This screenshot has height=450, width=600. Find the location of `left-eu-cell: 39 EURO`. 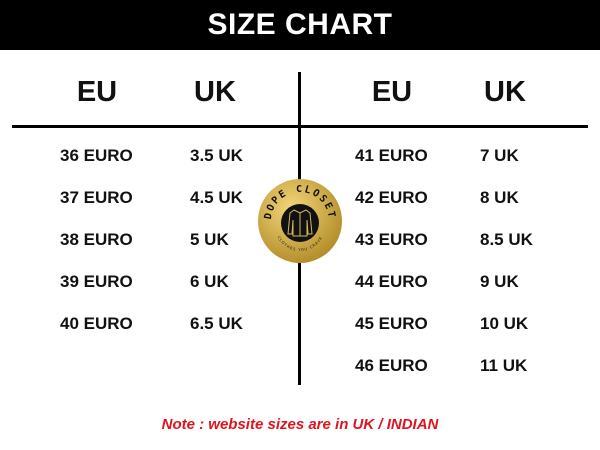

left-eu-cell: 39 EURO is located at coordinates (96, 281).